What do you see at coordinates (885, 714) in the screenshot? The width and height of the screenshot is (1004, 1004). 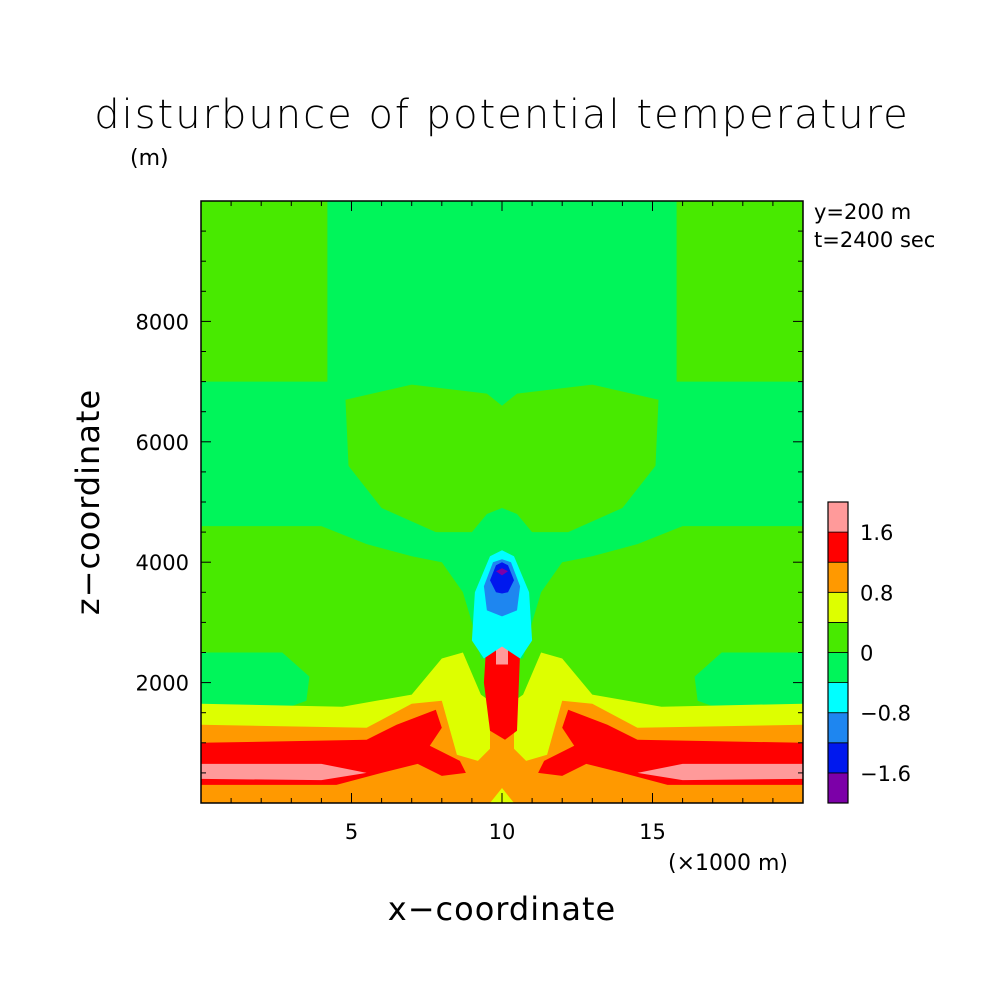 I see `colorbar-label: −0.8` at bounding box center [885, 714].